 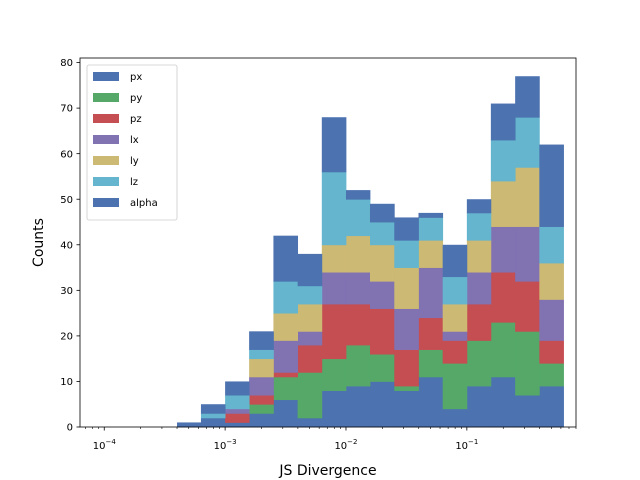 What do you see at coordinates (345, 445) in the screenshot?
I see `x-tick-label: 10⁻²` at bounding box center [345, 445].